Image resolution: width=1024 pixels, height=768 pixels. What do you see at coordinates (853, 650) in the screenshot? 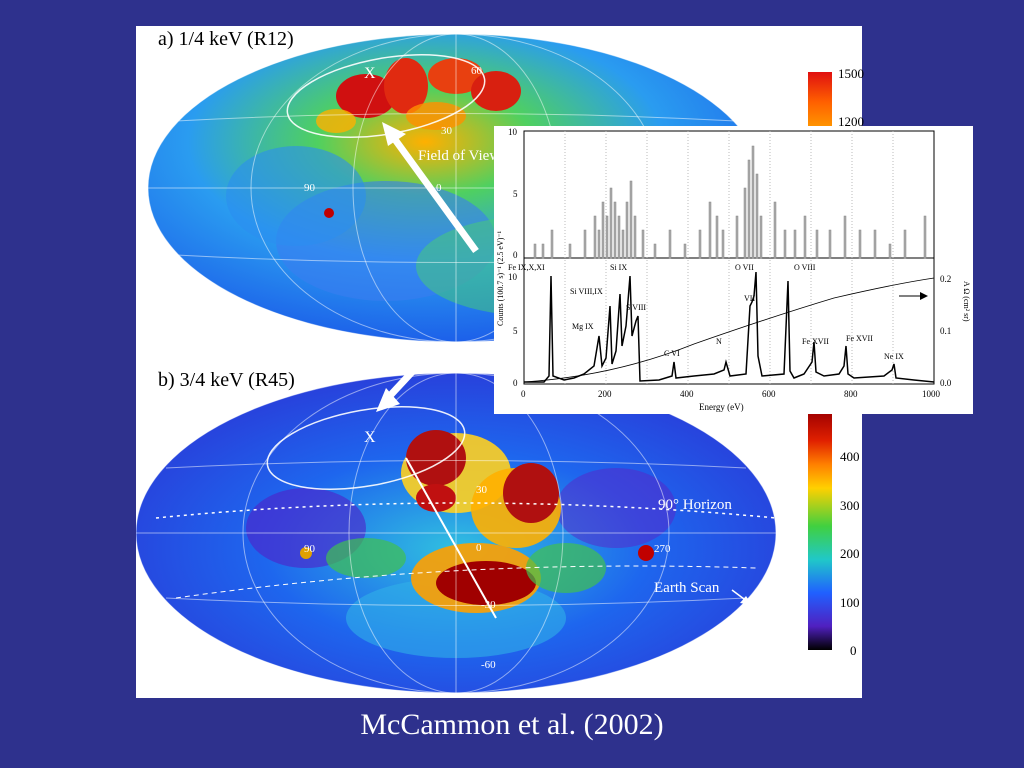
I see `colorbar-b-label-0: 0` at bounding box center [853, 650].